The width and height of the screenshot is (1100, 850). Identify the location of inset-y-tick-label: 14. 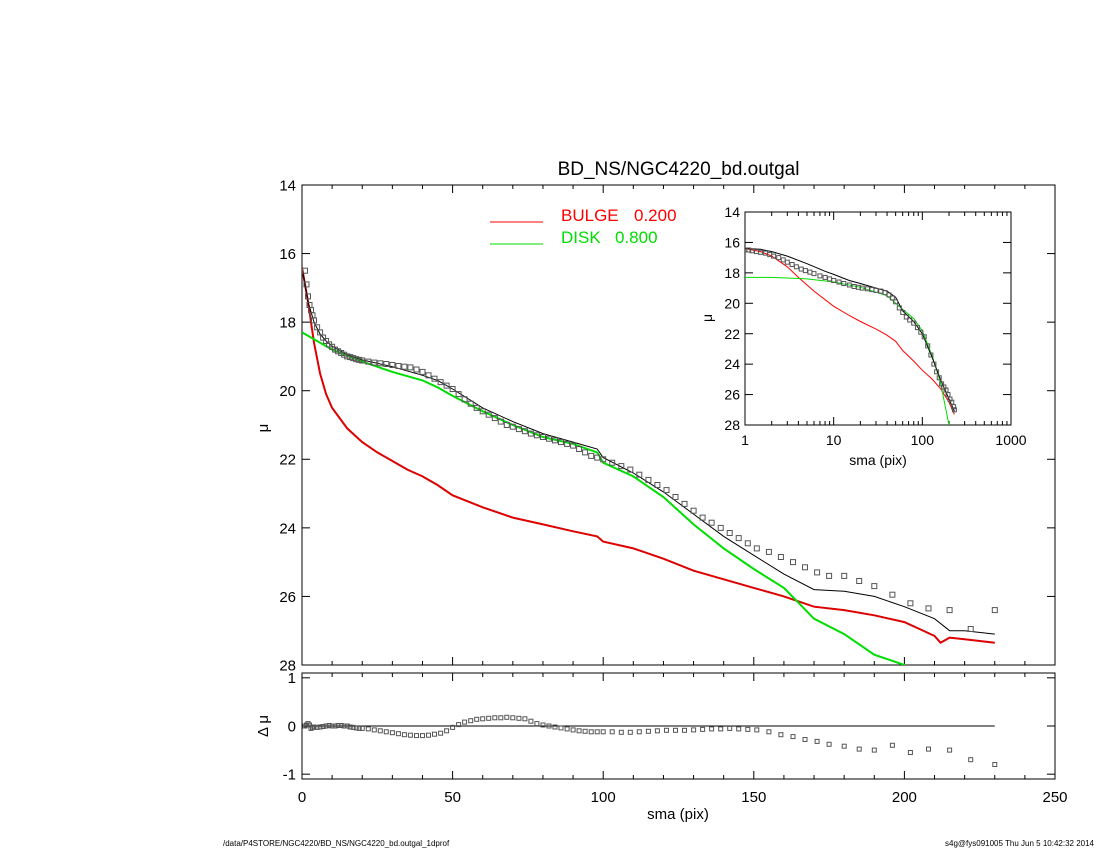
(732, 212).